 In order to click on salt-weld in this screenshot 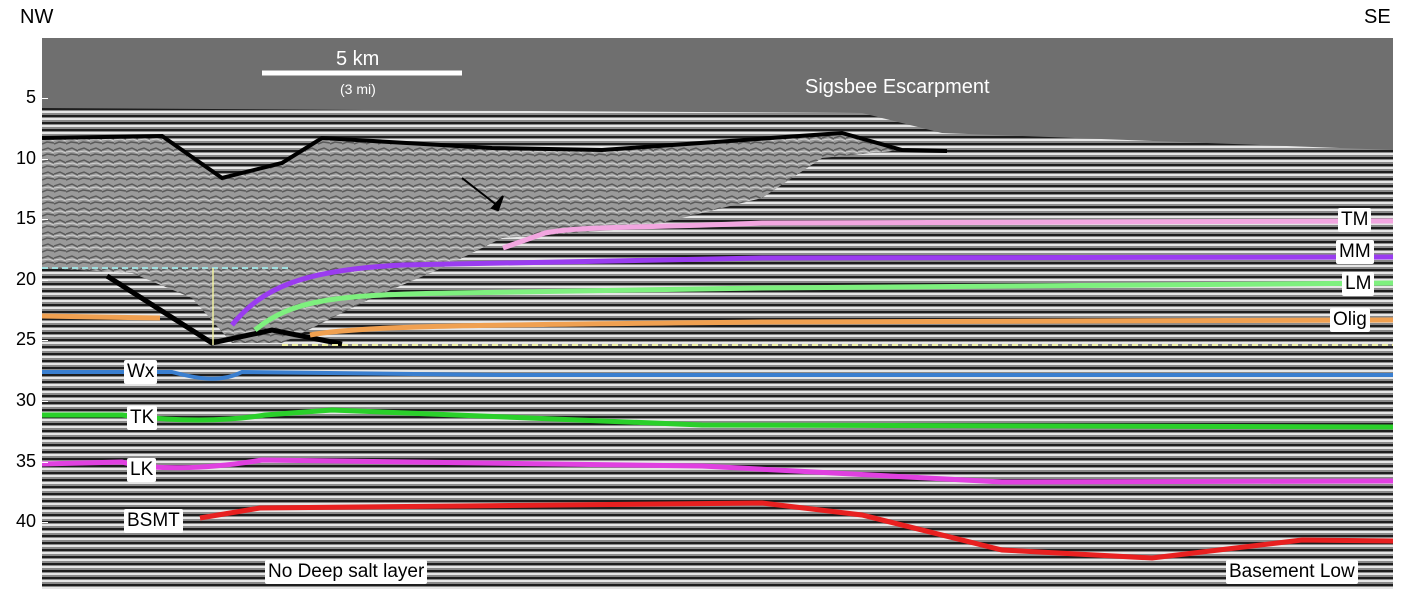, I will do `click(224, 310)`.